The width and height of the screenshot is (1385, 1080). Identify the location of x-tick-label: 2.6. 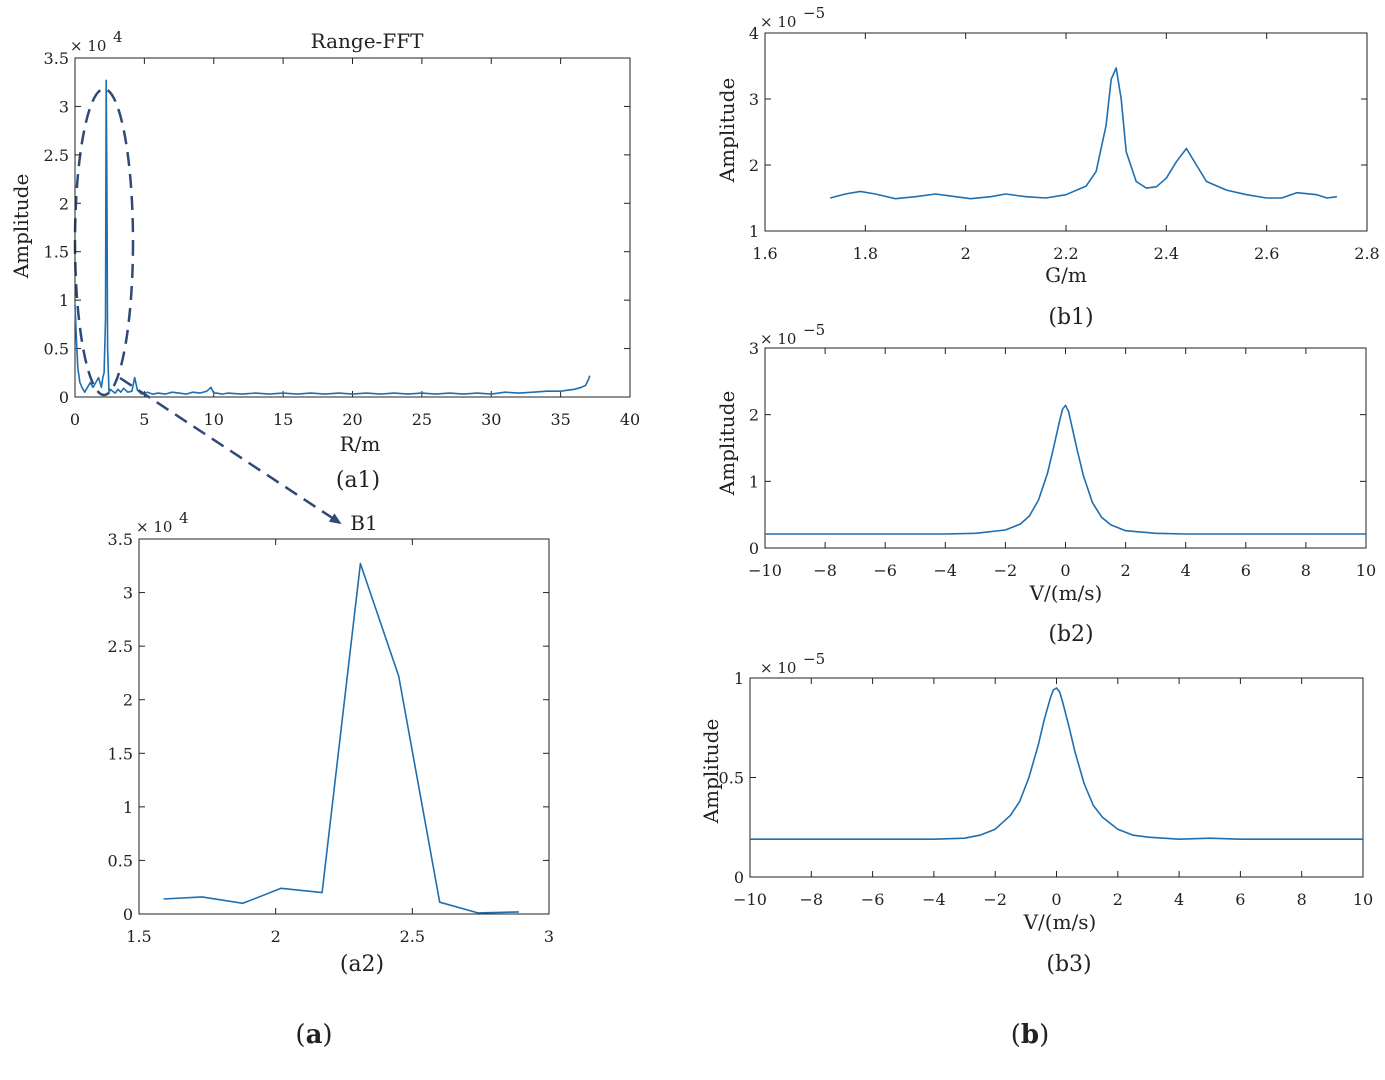
(1266, 253).